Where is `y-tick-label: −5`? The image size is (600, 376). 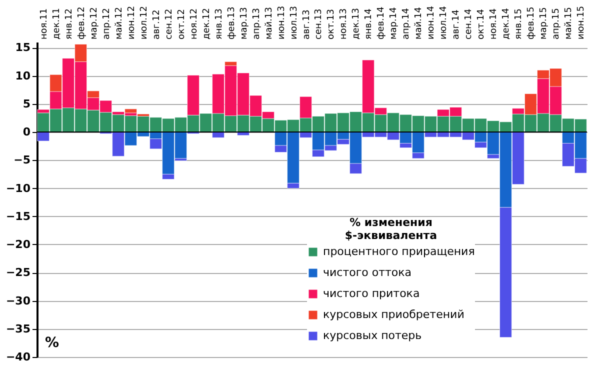
y-tick-label: −5 is located at coordinates (22, 160).